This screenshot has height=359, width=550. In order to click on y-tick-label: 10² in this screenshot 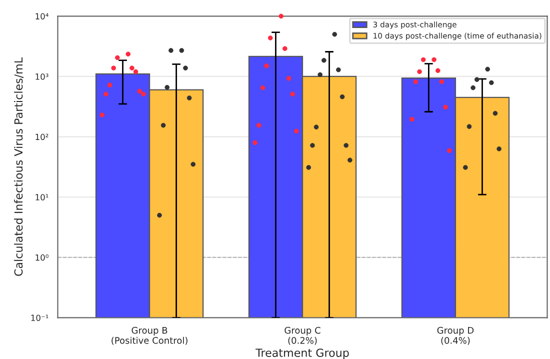, I will do `click(42, 137)`.